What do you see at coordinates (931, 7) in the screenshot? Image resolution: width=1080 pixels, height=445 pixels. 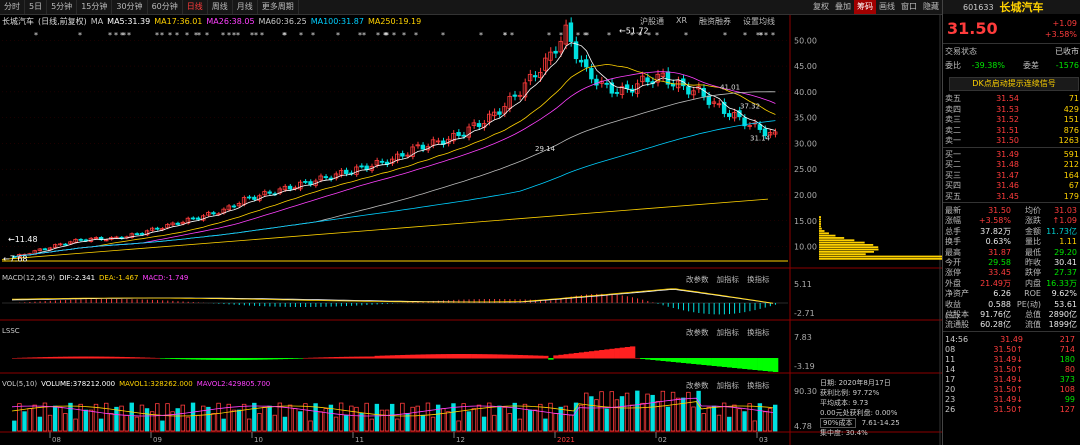 I see `toolbar-btn-5: 隐藏` at bounding box center [931, 7].